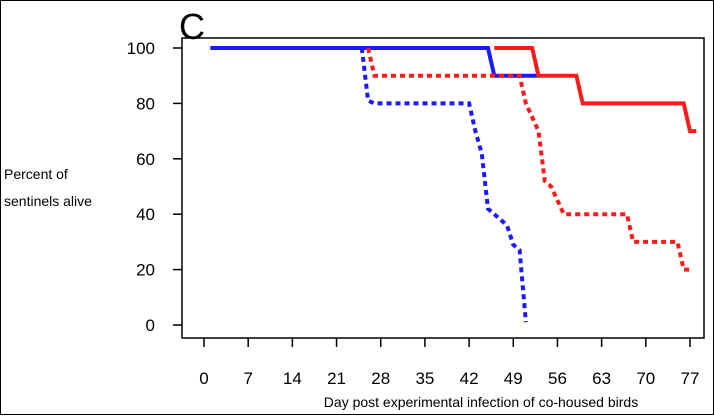 This screenshot has width=714, height=416. I want to click on x-tick-label-7: 7, so click(247, 378).